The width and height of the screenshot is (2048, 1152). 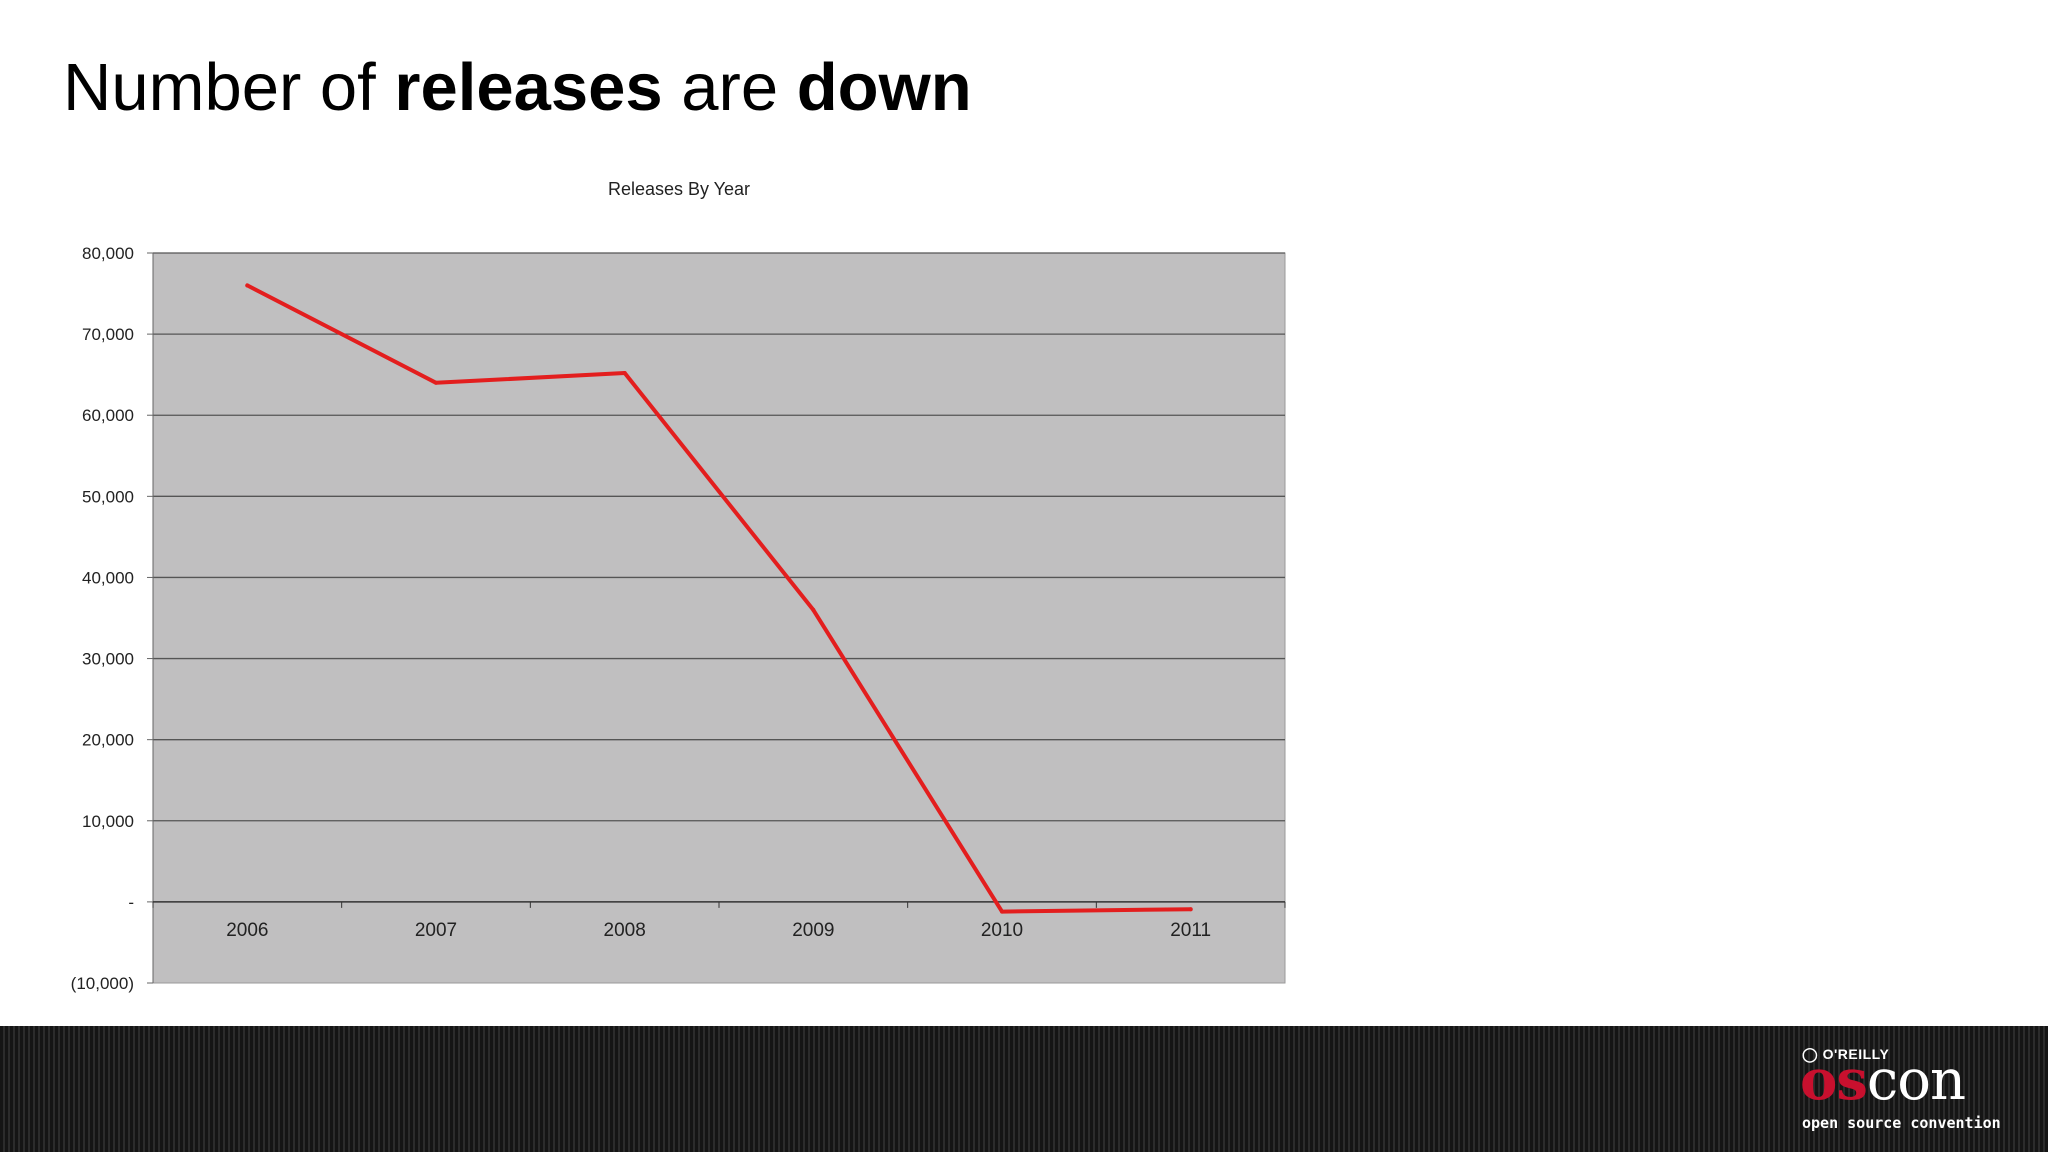 What do you see at coordinates (108, 334) in the screenshot?
I see `y-tick-label: 70,000` at bounding box center [108, 334].